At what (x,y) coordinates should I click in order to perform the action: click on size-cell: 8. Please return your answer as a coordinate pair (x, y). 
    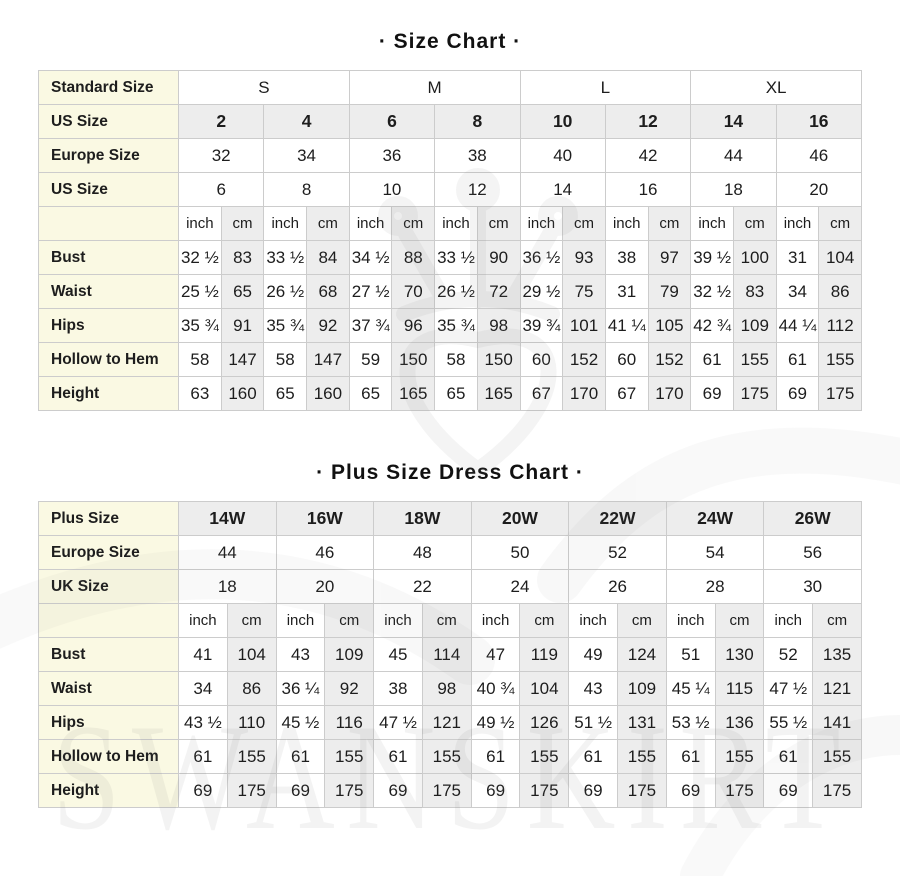
    Looking at the image, I should click on (306, 189).